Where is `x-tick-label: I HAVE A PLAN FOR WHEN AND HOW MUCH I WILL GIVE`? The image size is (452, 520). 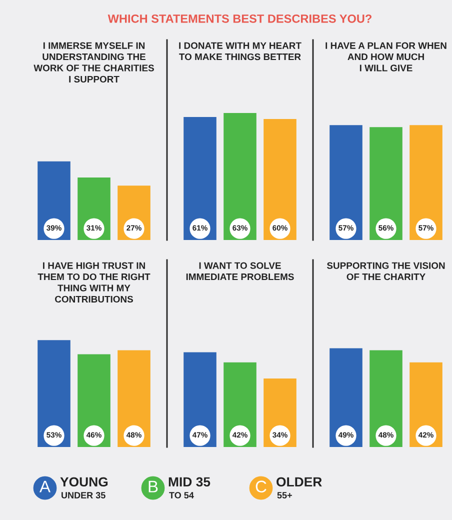 x-tick-label: I HAVE A PLAN FOR WHEN AND HOW MUCH I WILL GIVE is located at coordinates (386, 57).